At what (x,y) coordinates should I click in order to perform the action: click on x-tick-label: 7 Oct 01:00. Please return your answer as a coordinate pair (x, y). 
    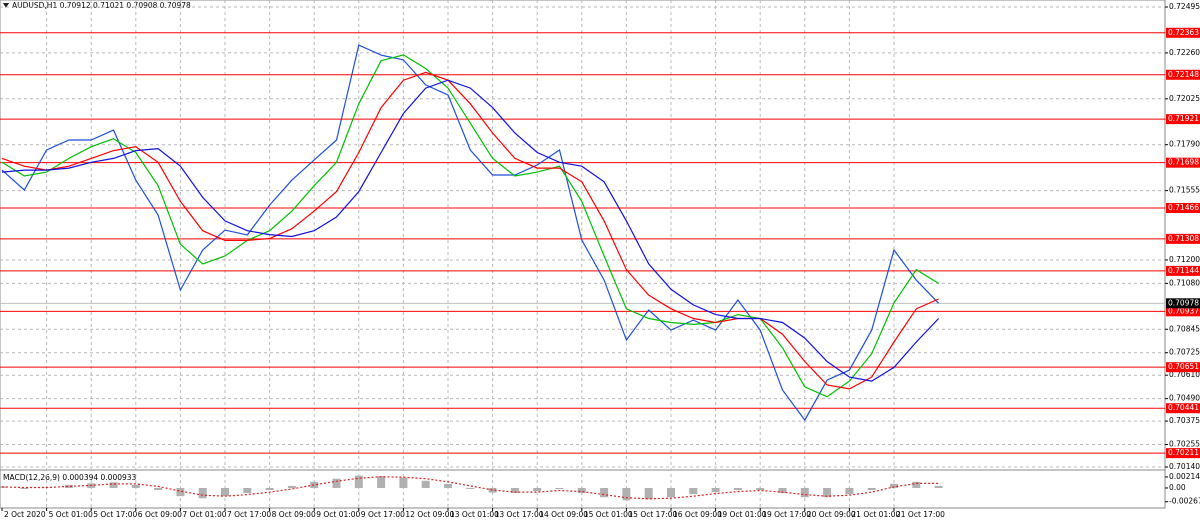
    Looking at the image, I should click on (204, 514).